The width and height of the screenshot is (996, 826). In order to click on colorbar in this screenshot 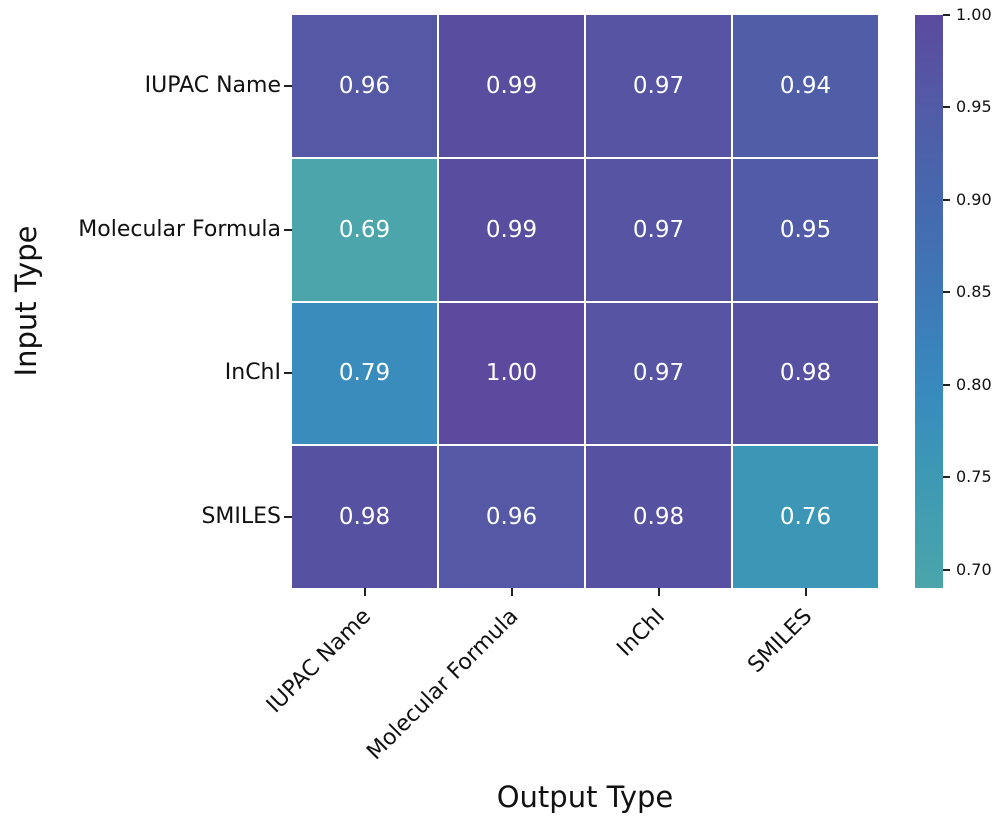, I will do `click(929, 301)`.